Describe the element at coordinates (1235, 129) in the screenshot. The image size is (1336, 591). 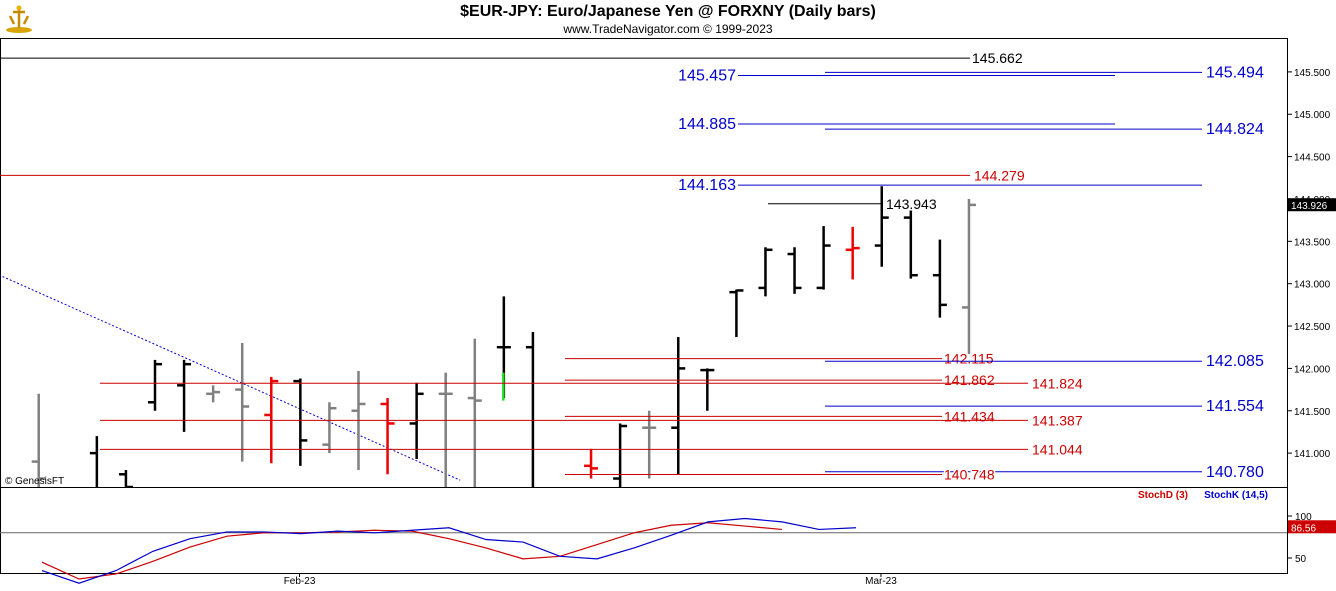
I see `level-label: 144.824` at that location.